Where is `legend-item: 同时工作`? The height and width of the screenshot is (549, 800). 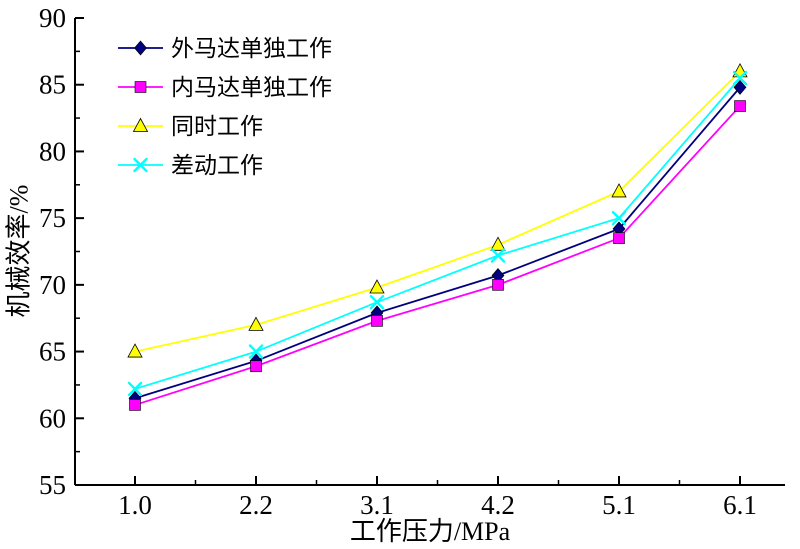 legend-item: 同时工作 is located at coordinates (190, 126).